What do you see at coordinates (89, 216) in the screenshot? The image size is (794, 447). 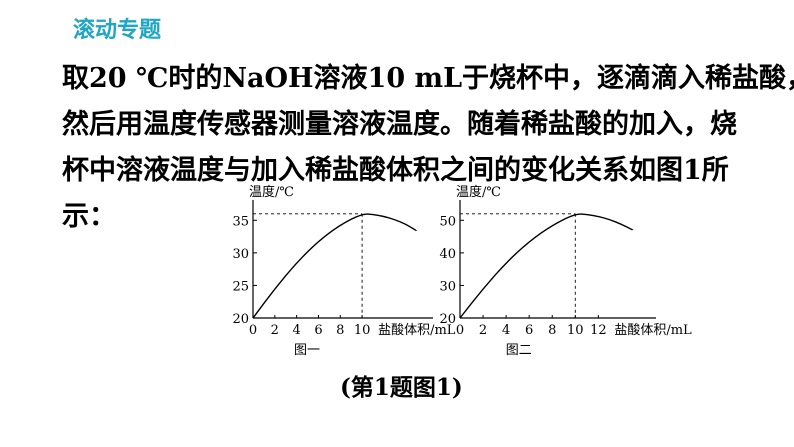 I see `problem-line: 示：` at bounding box center [89, 216].